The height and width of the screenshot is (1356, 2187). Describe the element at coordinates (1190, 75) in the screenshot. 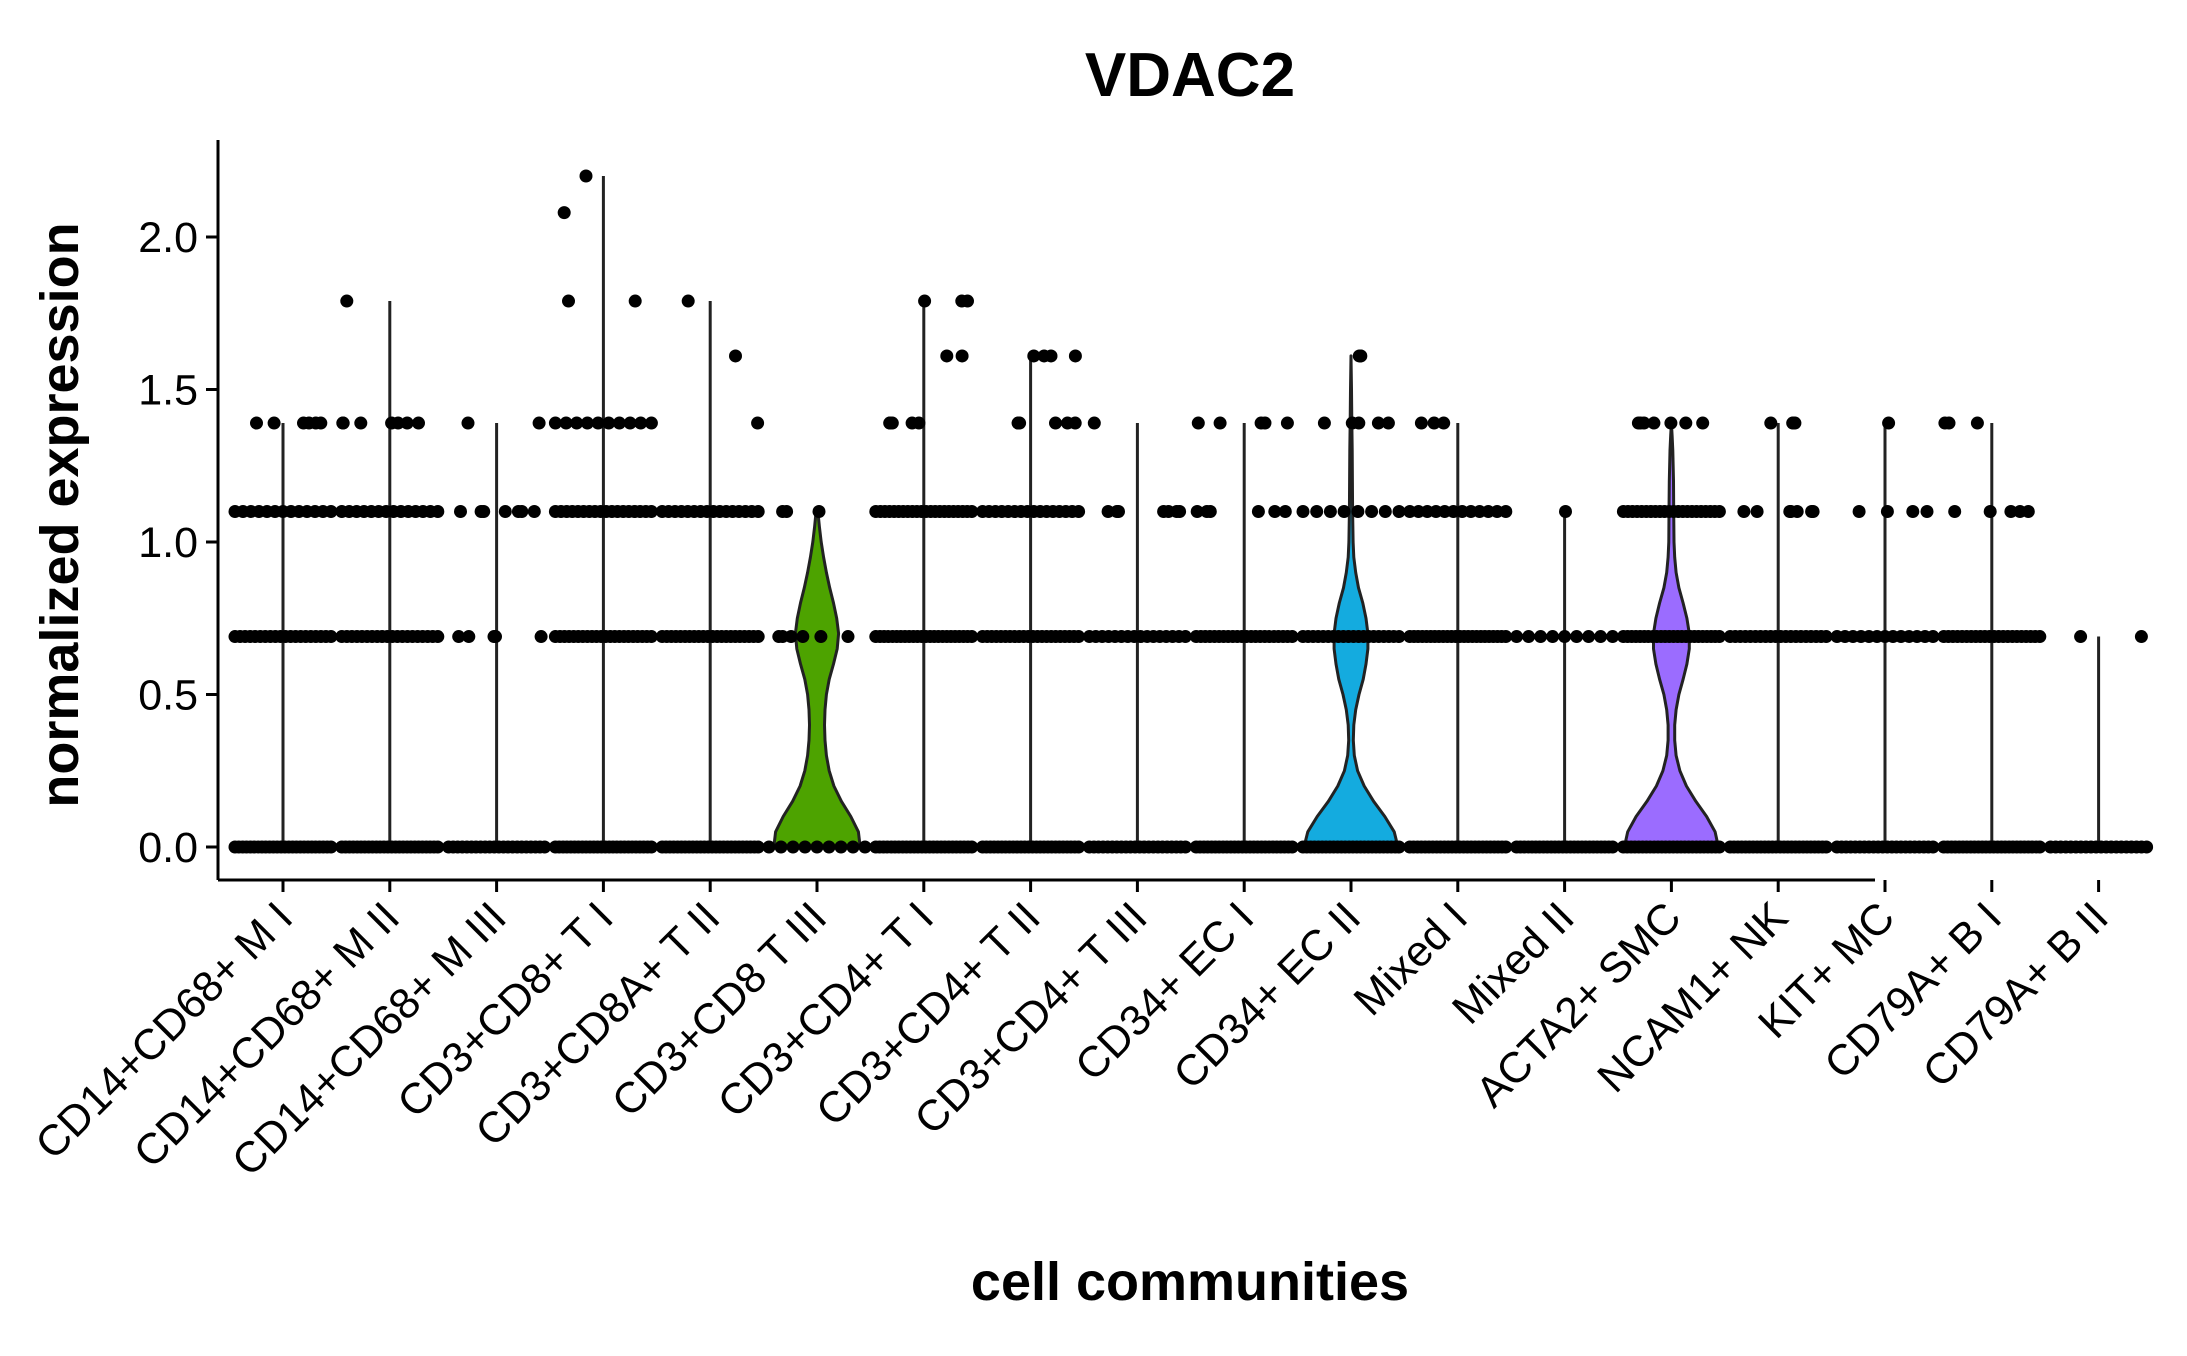

I see `chart-title: VDAC2` at that location.